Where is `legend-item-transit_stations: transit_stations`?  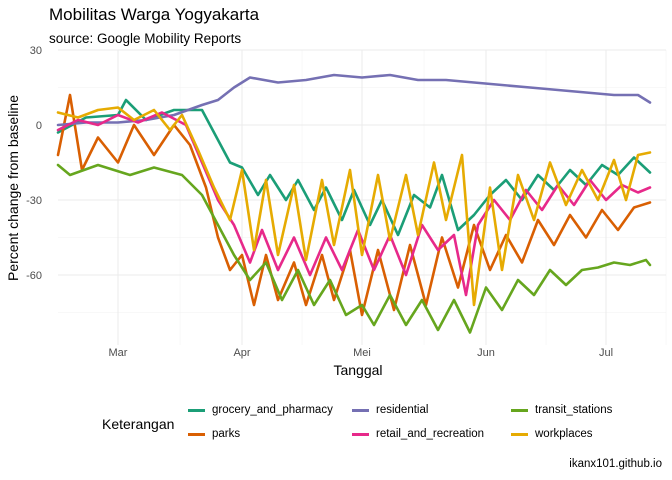 legend-item-transit_stations: transit_stations is located at coordinates (561, 410).